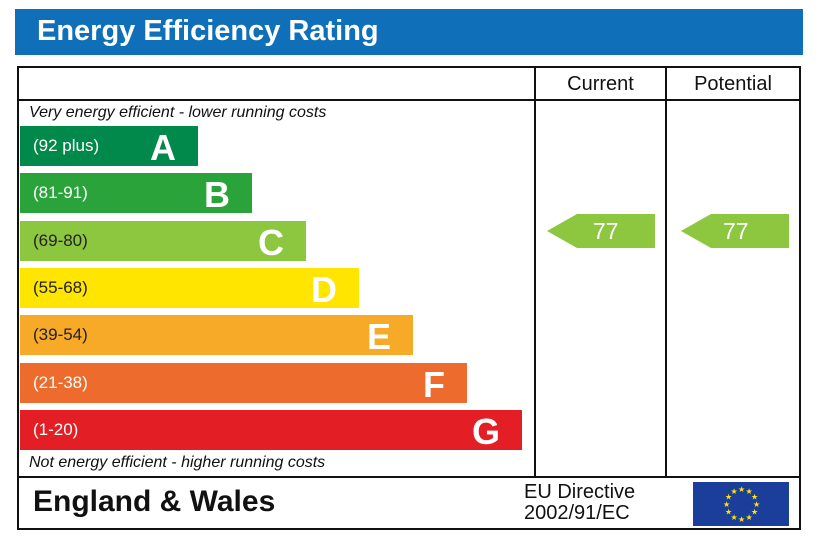  Describe the element at coordinates (600, 84) in the screenshot. I see `current-header: Current` at that location.